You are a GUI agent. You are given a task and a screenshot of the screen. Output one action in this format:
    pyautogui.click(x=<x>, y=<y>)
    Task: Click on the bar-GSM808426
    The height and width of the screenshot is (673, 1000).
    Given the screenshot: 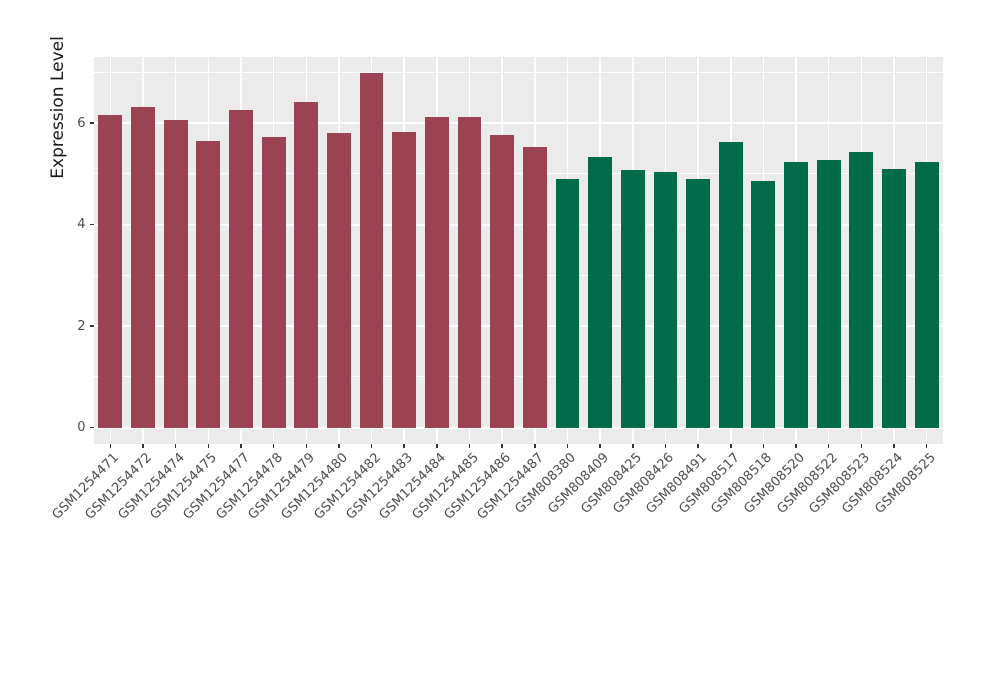 What is the action you would take?
    pyautogui.click(x=665, y=299)
    